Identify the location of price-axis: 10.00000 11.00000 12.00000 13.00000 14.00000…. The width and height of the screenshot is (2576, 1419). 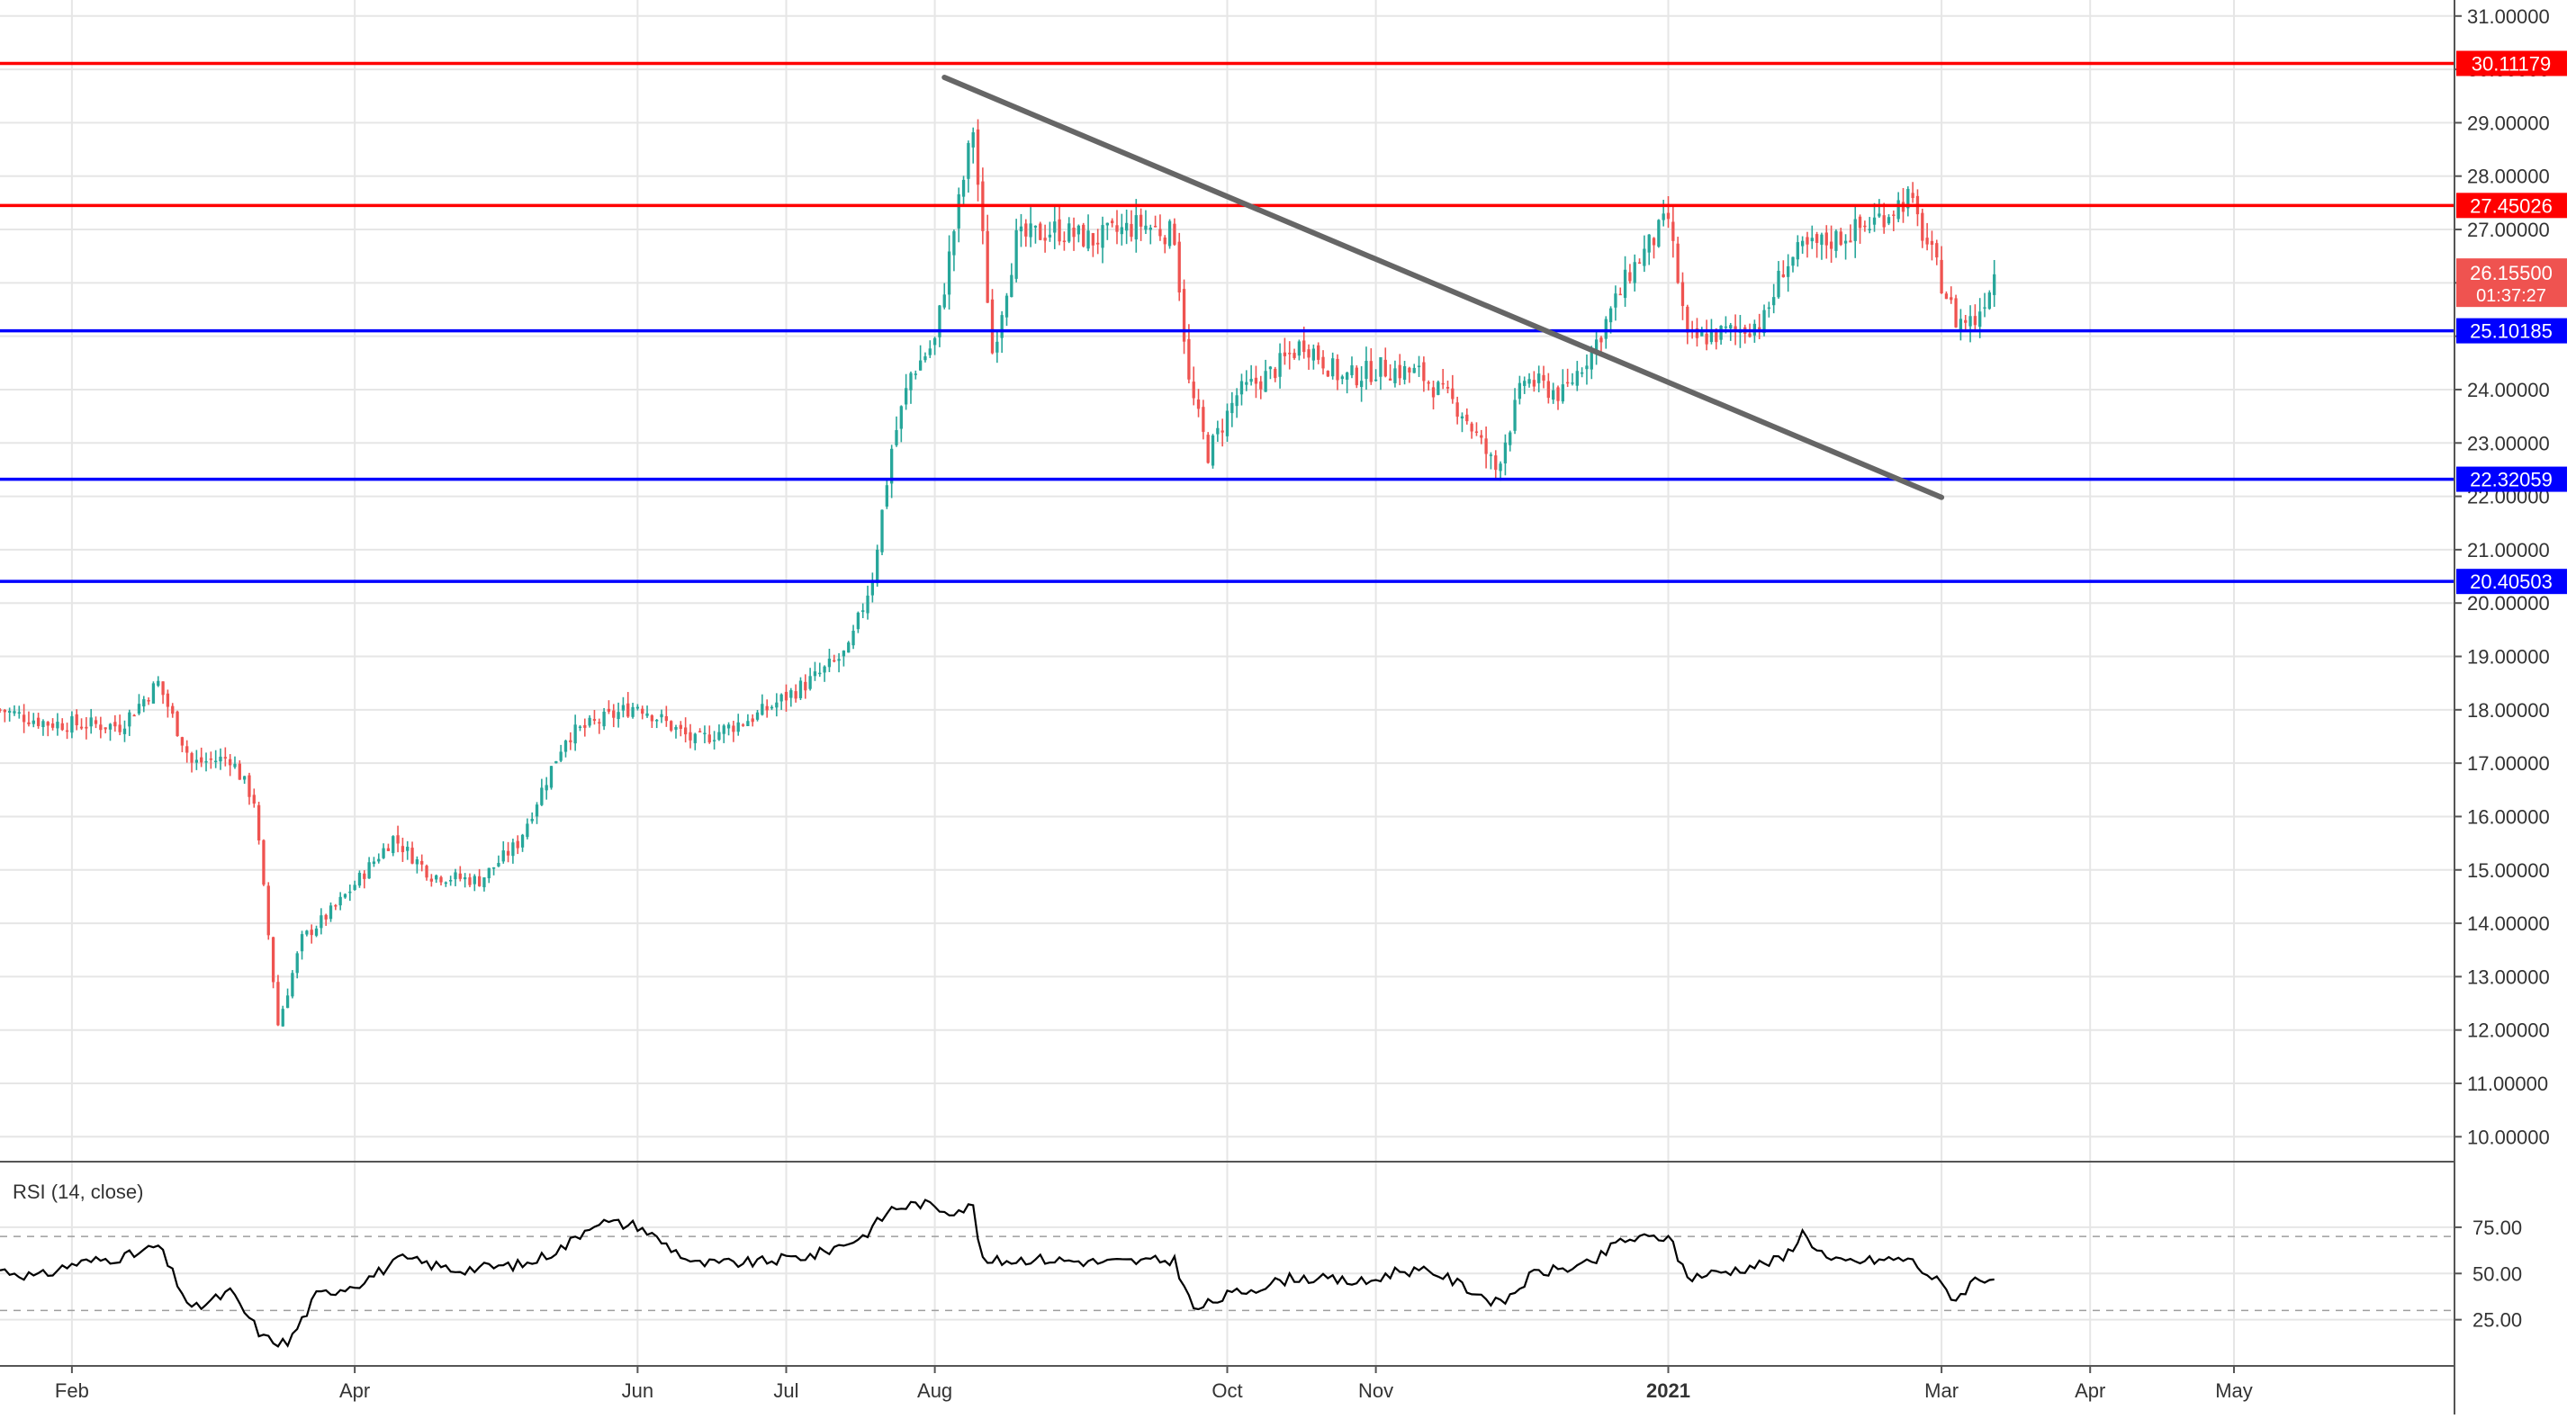
(2502, 577).